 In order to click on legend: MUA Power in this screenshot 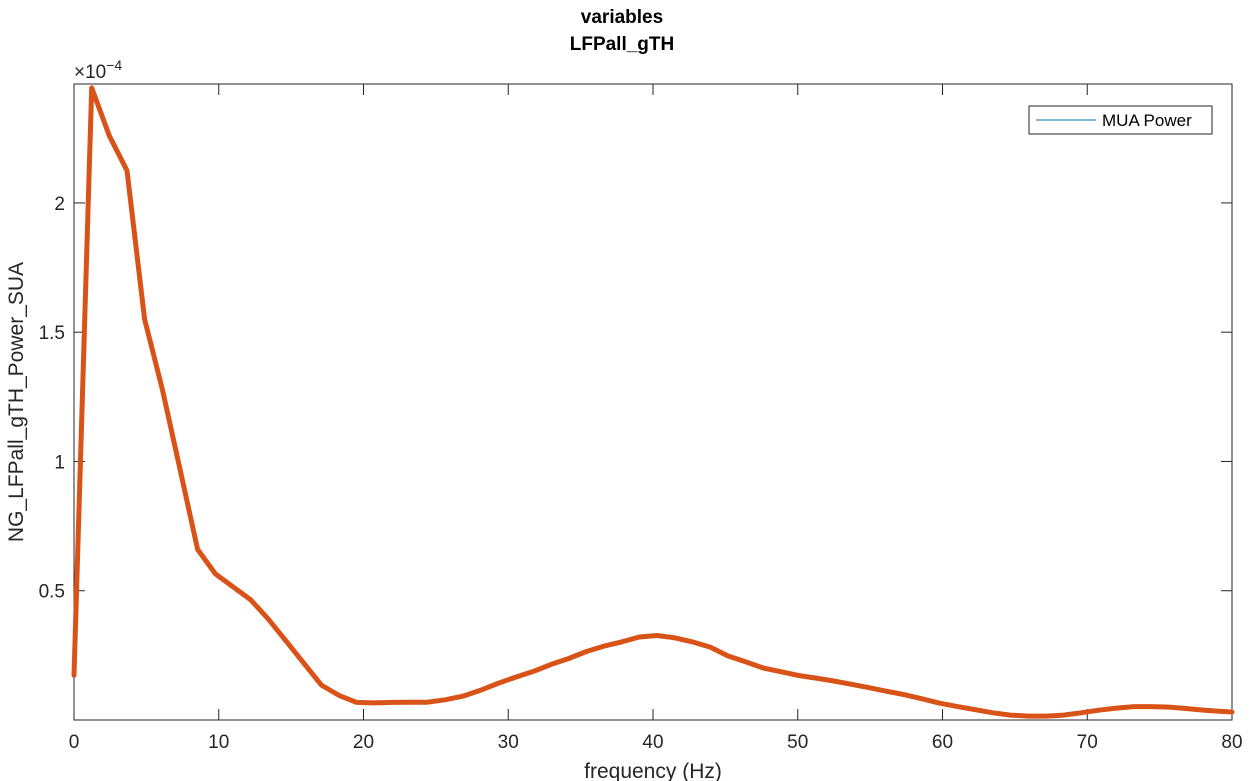, I will do `click(1120, 120)`.